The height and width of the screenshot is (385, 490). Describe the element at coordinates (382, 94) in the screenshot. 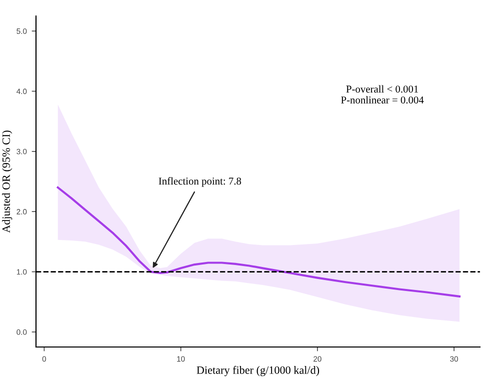

I see `annotation: P-overall < 0.001 P-nonlinear = 0.004` at that location.